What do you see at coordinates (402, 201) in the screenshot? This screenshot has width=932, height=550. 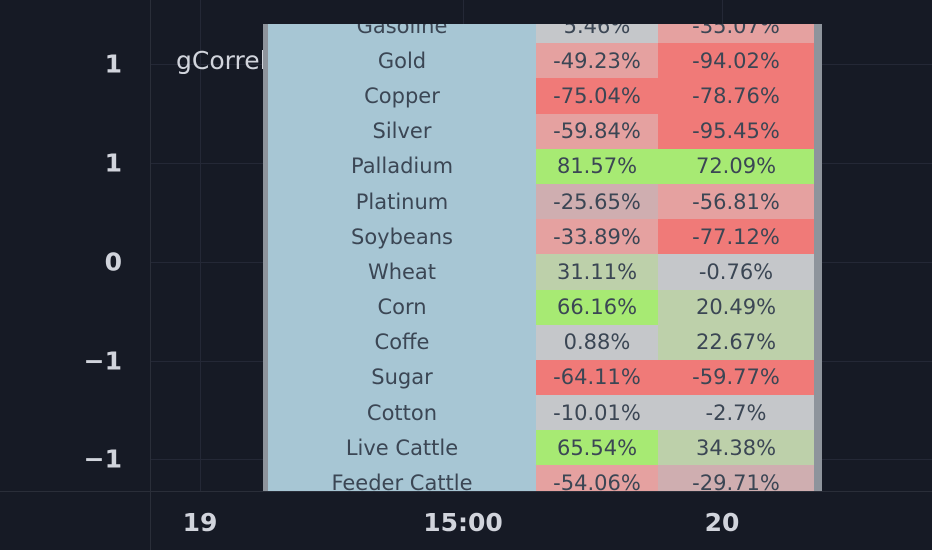 I see `asset-name-cell: Platinum` at bounding box center [402, 201].